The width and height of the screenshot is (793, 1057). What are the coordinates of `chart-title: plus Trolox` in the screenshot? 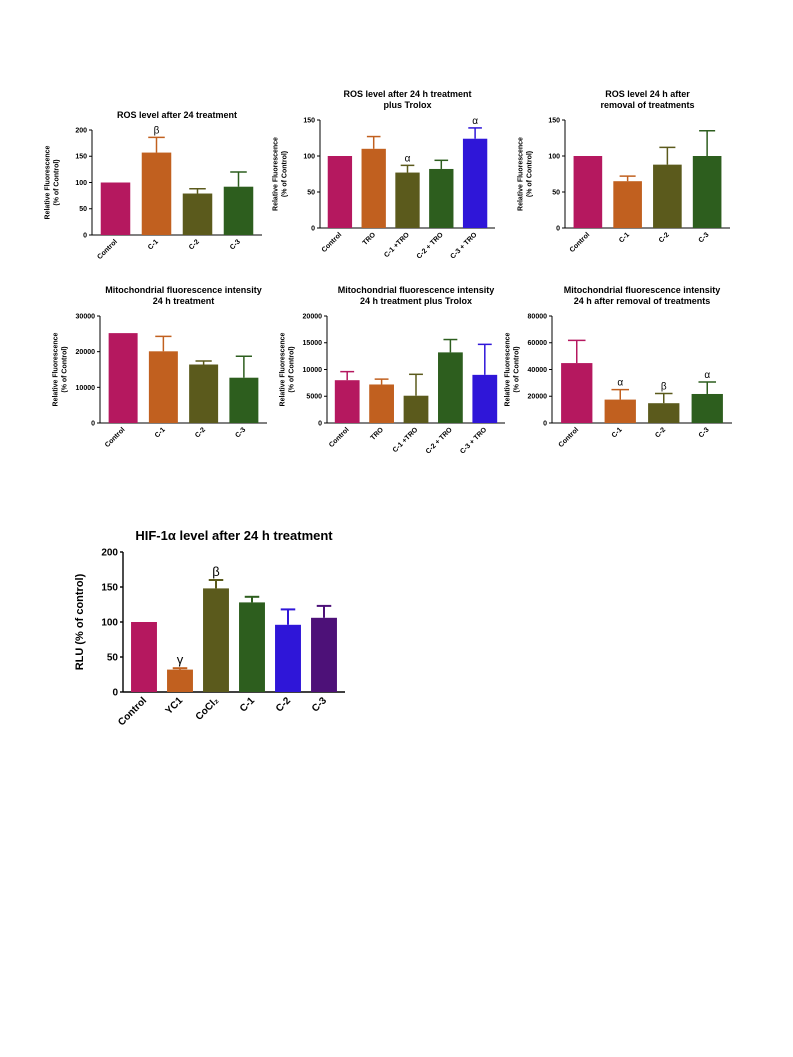 It's located at (407, 105).